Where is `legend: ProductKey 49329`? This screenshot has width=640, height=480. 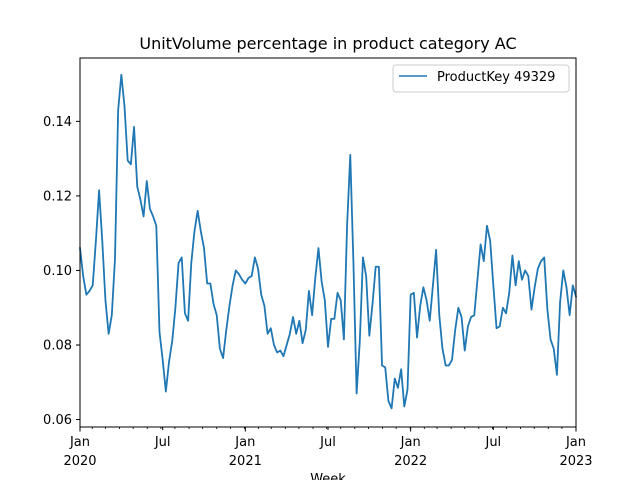
legend: ProductKey 49329 is located at coordinates (481, 78).